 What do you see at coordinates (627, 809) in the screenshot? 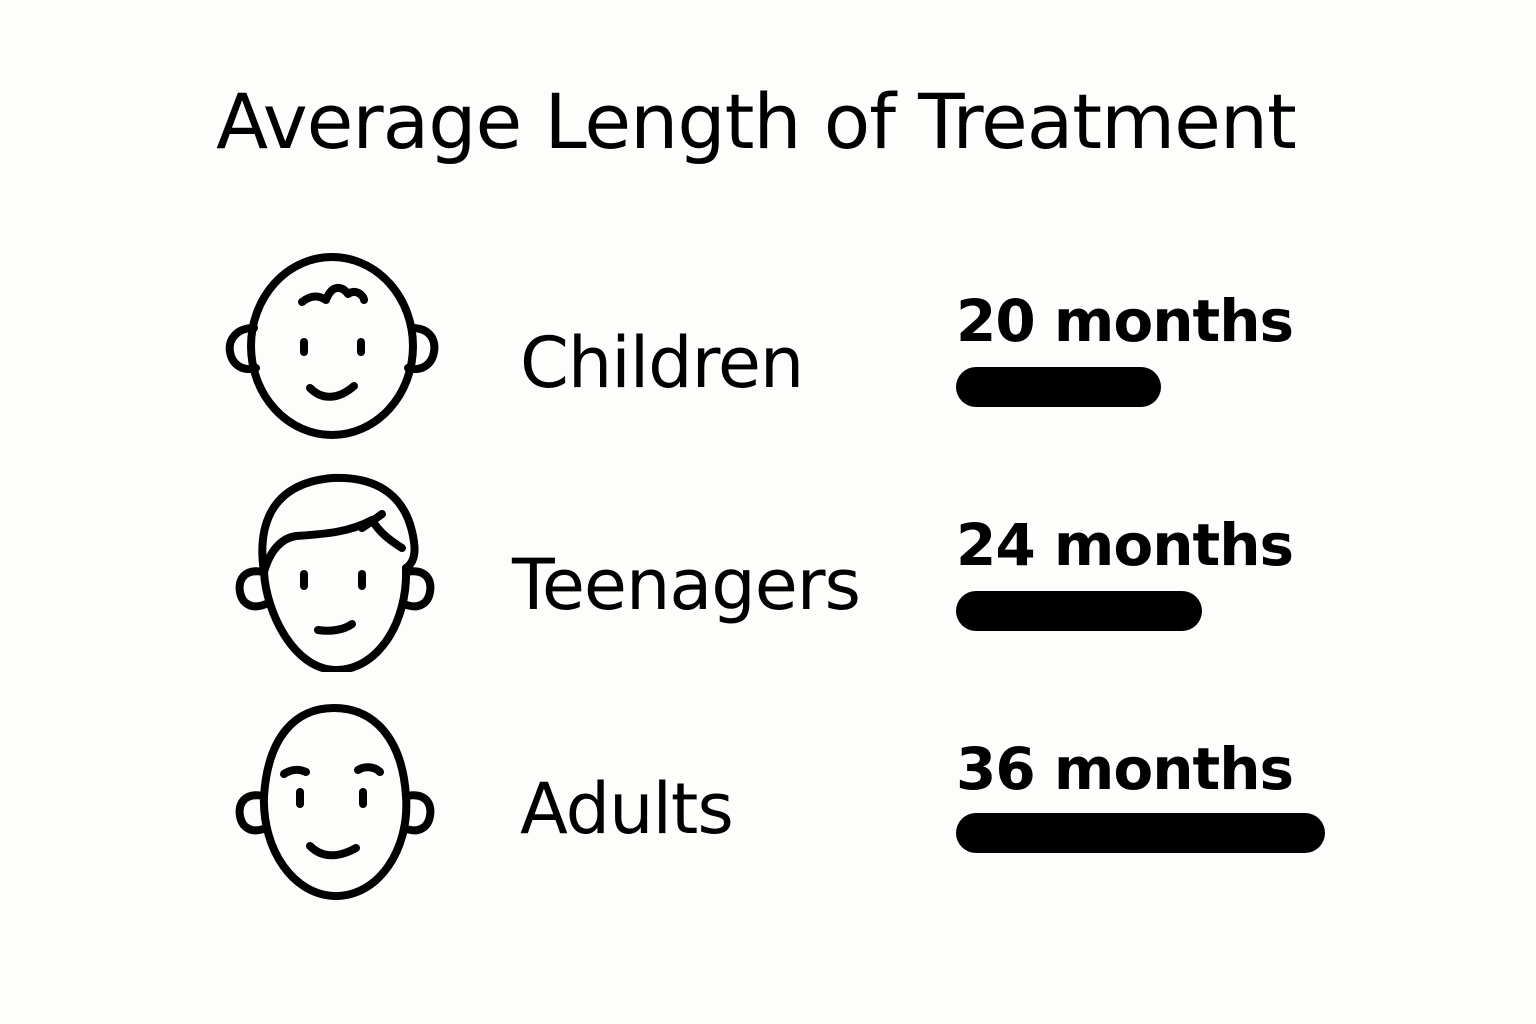
I see `group-label: Adults` at bounding box center [627, 809].